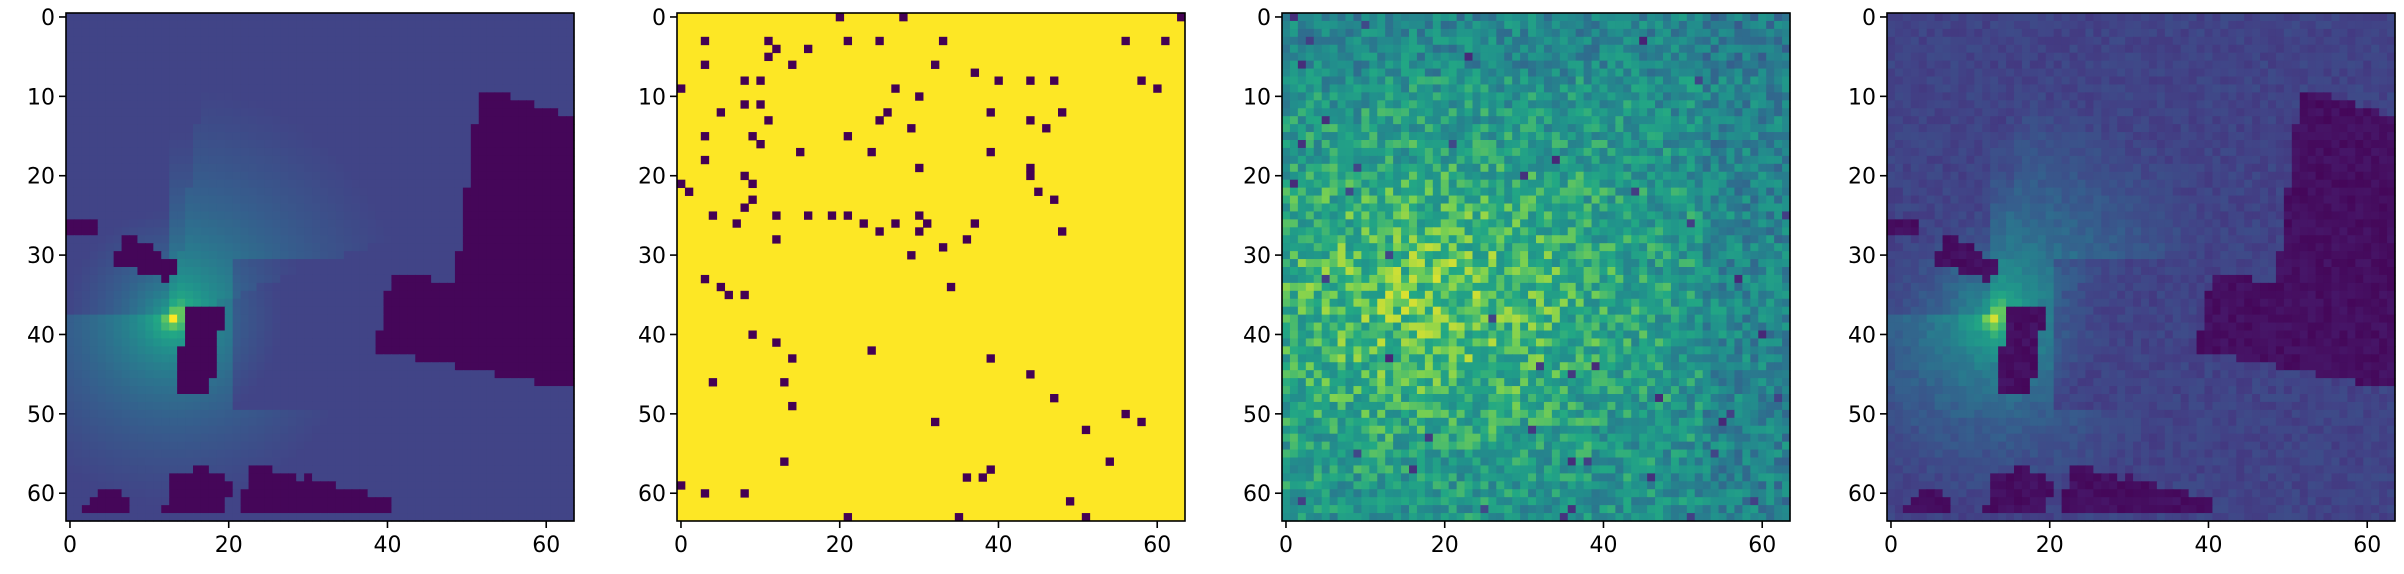 Image resolution: width=2404 pixels, height=574 pixels. What do you see at coordinates (871, 350) in the screenshot?
I see `sample-point` at bounding box center [871, 350].